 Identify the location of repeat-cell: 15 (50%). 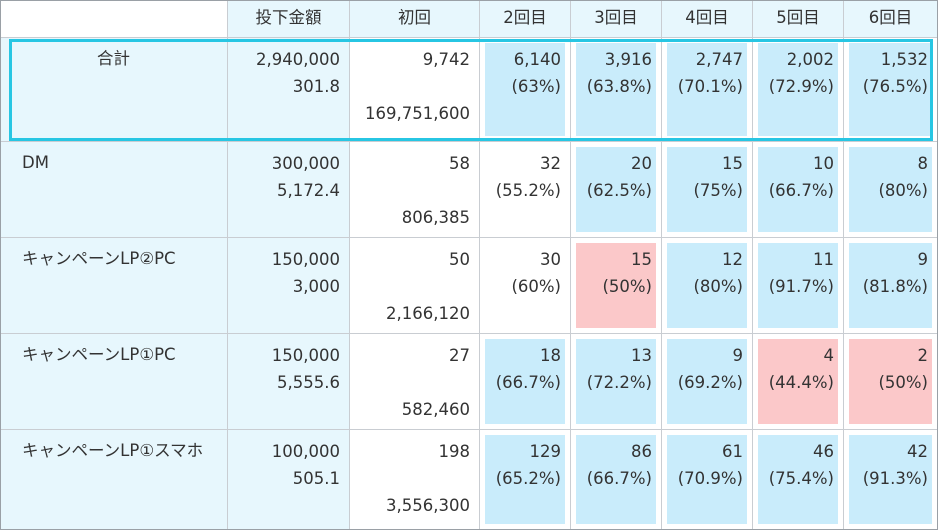
(616, 286).